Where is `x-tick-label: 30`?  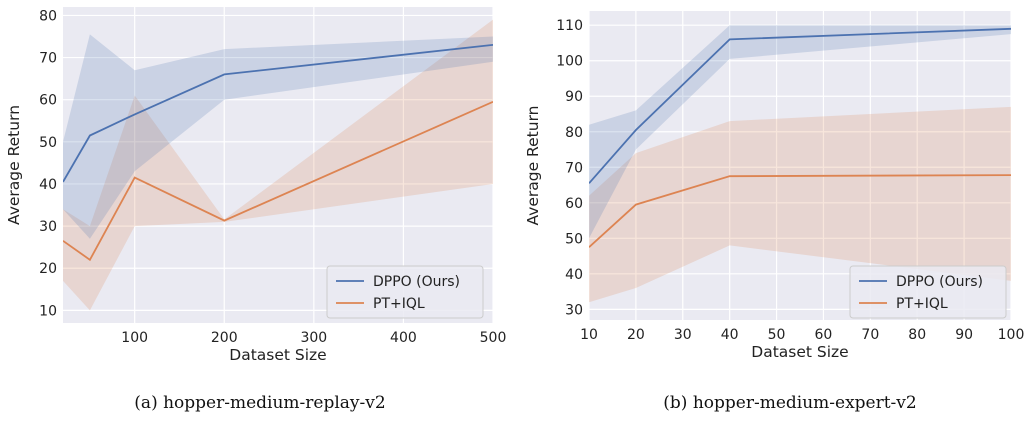 x-tick-label: 30 is located at coordinates (683, 335).